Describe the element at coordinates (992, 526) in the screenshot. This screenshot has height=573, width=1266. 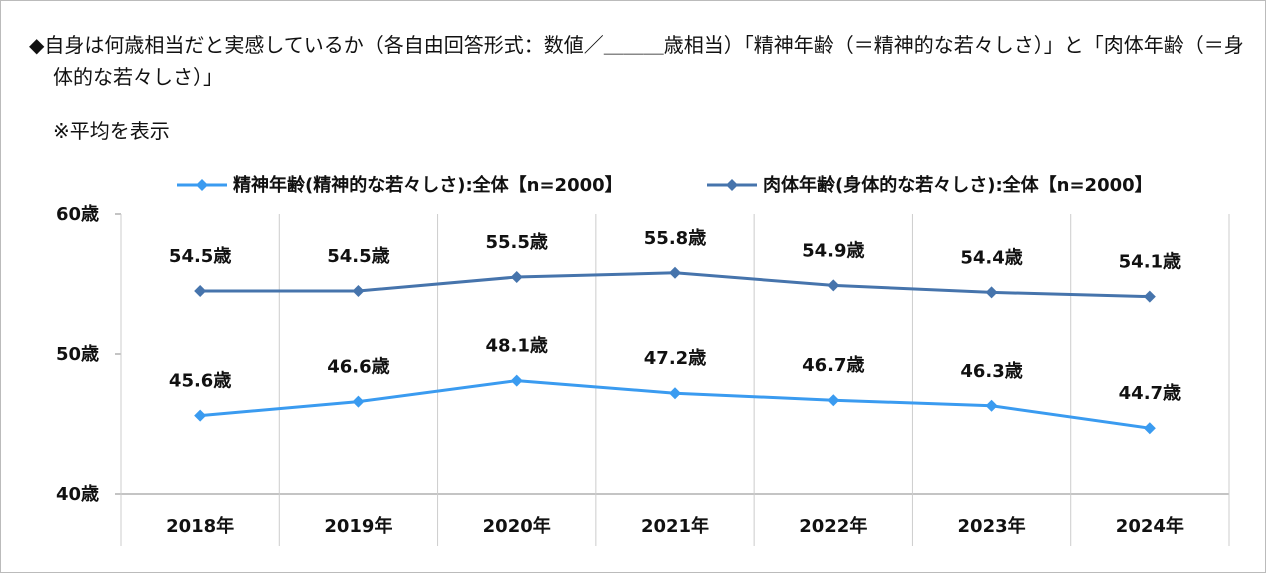
I see `x-tick-label: 2023年` at that location.